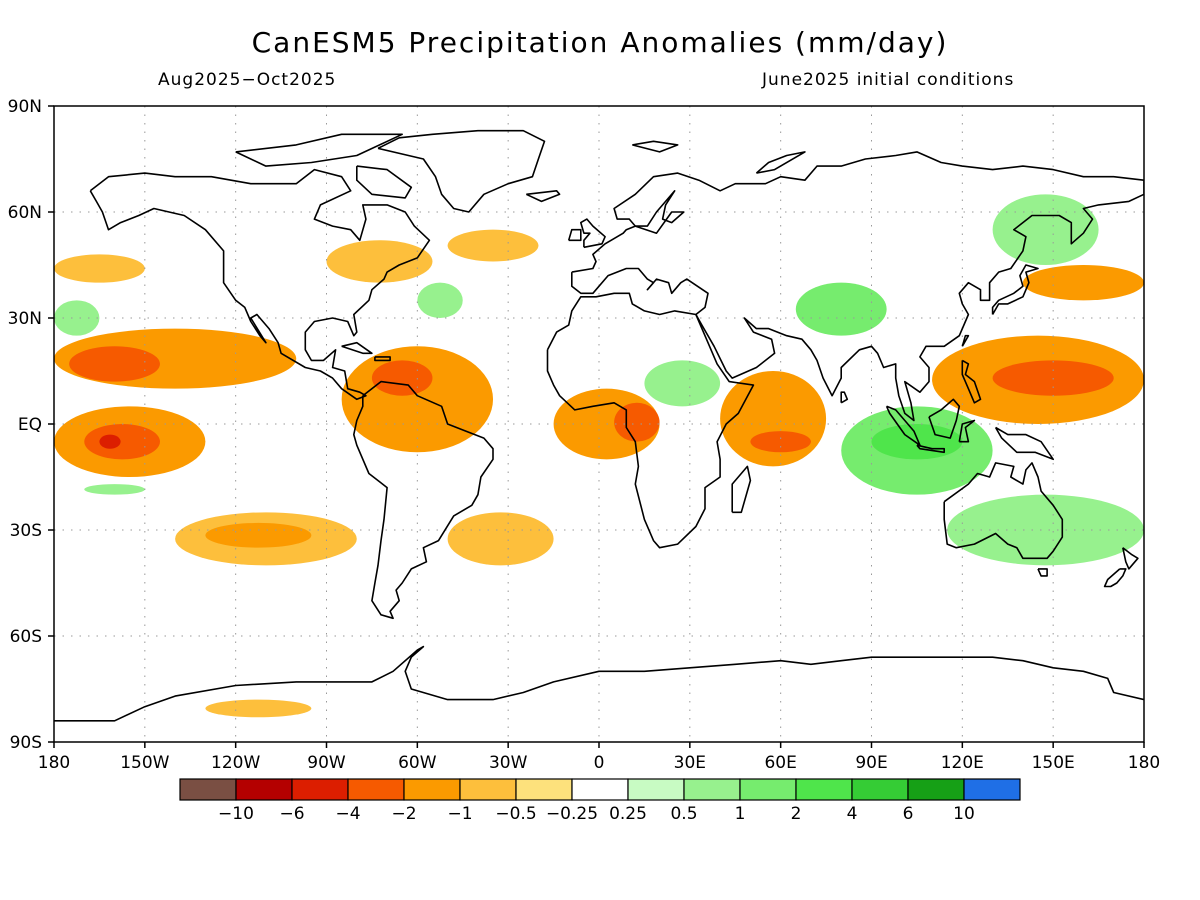  I want to click on coastline-sulawesi, so click(967, 431).